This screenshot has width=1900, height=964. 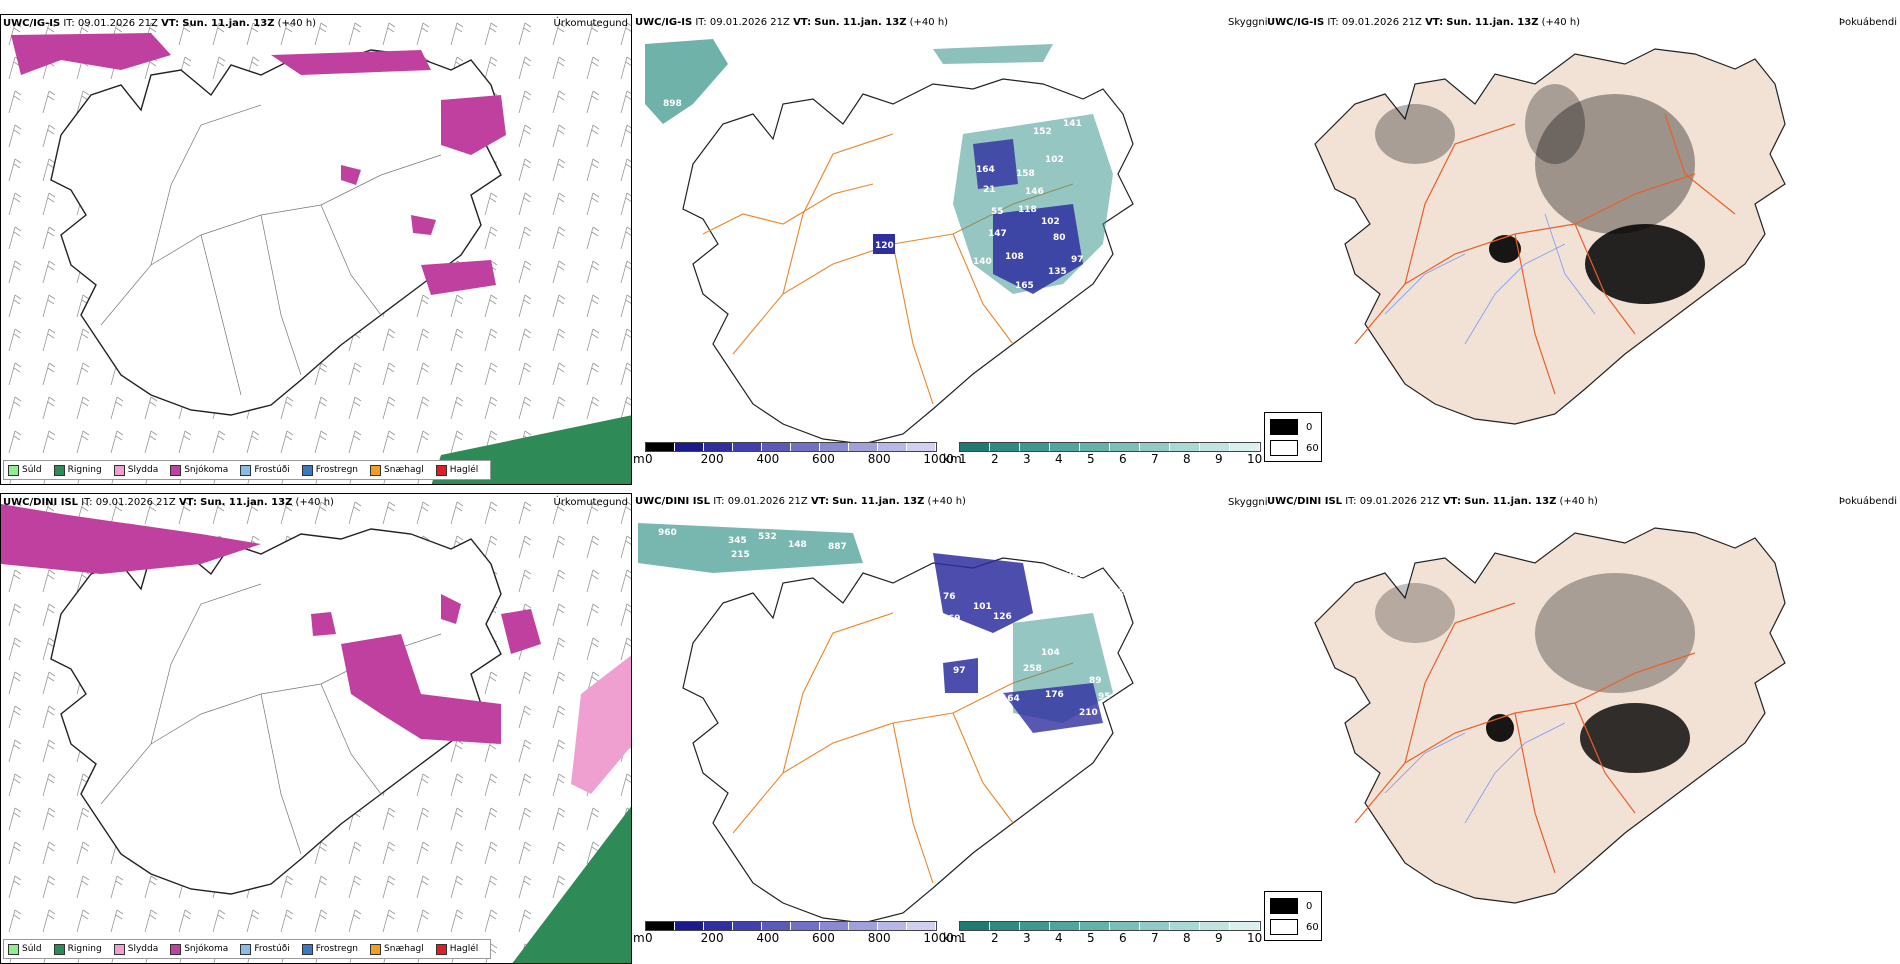 I want to click on vis-label: 362, so click(x=1083, y=589).